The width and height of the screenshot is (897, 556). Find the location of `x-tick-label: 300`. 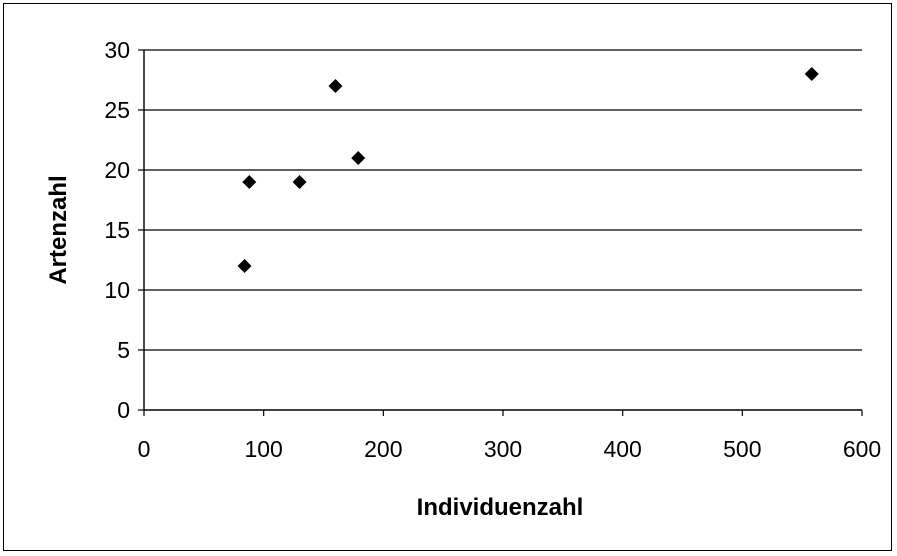

x-tick-label: 300 is located at coordinates (503, 449).